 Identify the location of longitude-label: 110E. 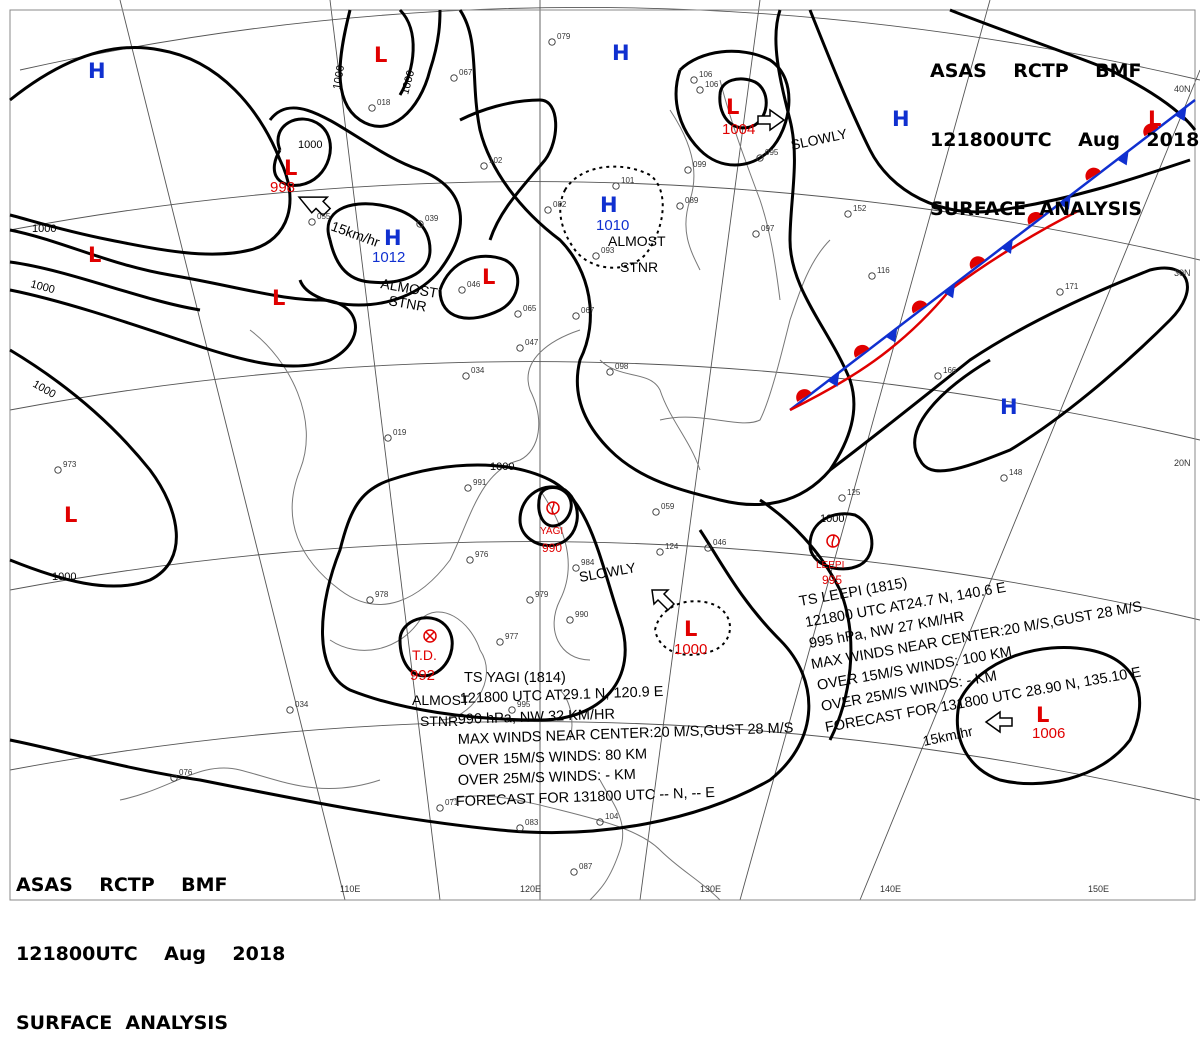
(350, 889).